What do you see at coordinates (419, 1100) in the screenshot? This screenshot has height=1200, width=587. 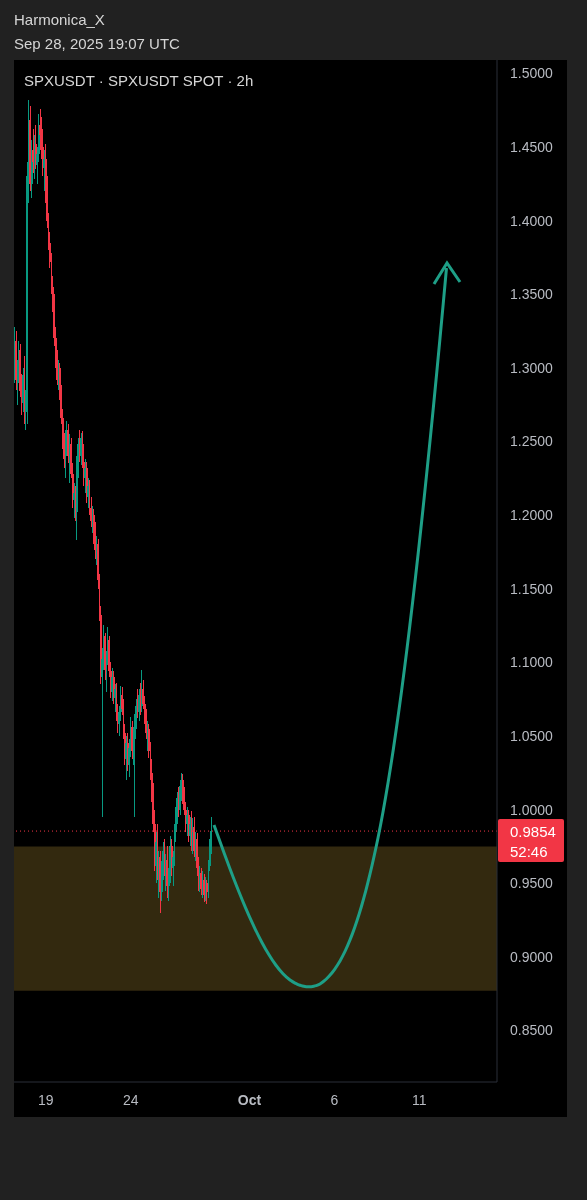 I see `x-tick-label: 11` at bounding box center [419, 1100].